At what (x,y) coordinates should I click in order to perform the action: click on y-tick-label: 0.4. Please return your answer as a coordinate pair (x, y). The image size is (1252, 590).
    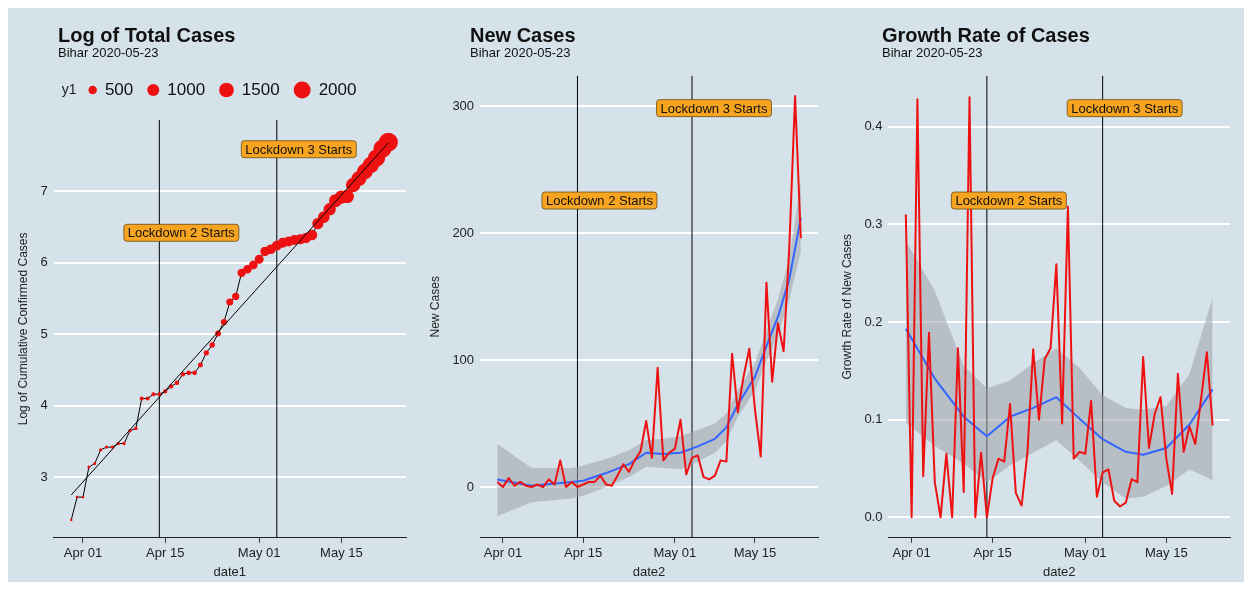
    Looking at the image, I should click on (873, 126).